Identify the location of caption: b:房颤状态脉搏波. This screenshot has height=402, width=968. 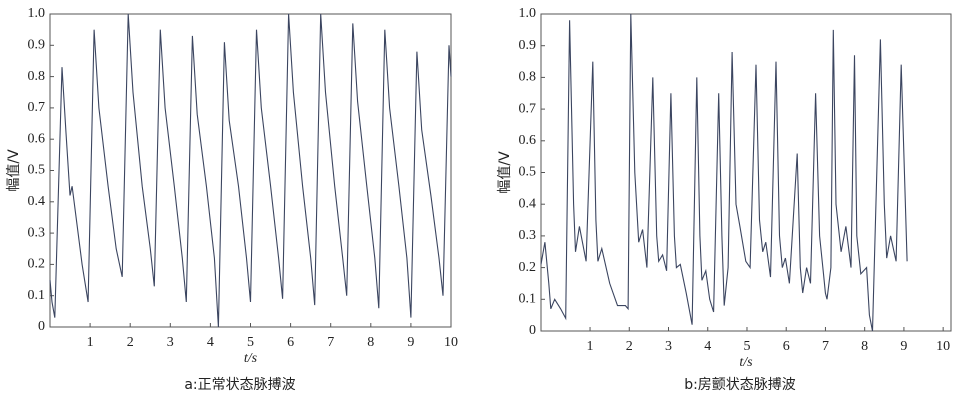
(740, 384).